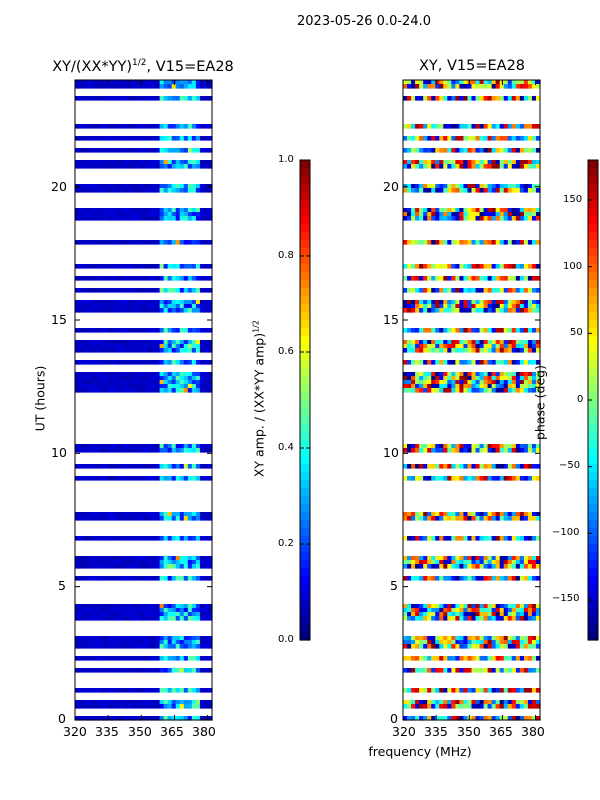 This screenshot has height=800, width=600. Describe the element at coordinates (580, 399) in the screenshot. I see `phase-cbar-tick: 0` at that location.